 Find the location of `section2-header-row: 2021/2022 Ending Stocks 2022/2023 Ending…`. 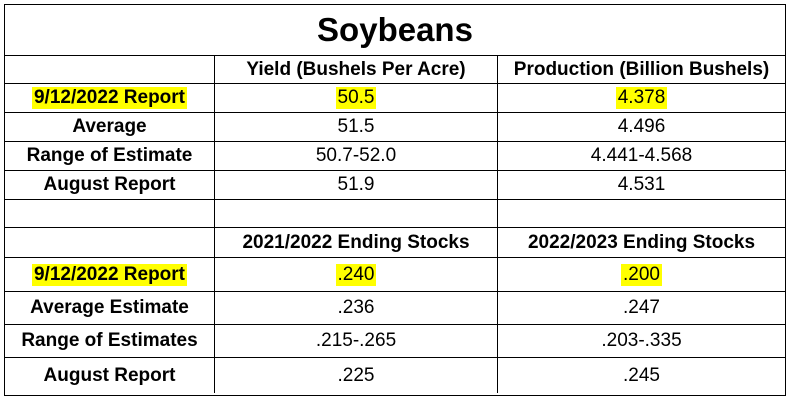

section2-header-row: 2021/2022 Ending Stocks 2022/2023 Ending… is located at coordinates (395, 243).